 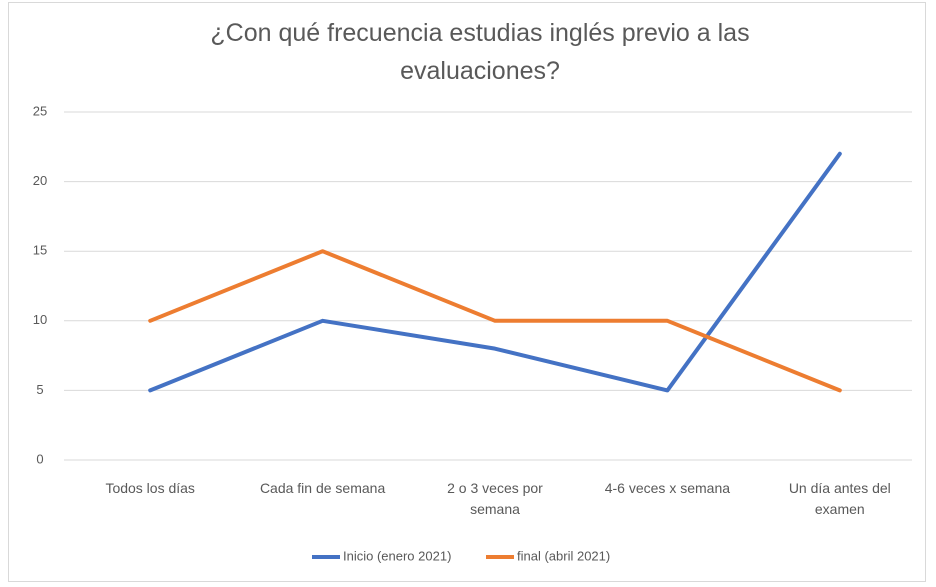 What do you see at coordinates (40, 250) in the screenshot?
I see `y-tick-label: 15` at bounding box center [40, 250].